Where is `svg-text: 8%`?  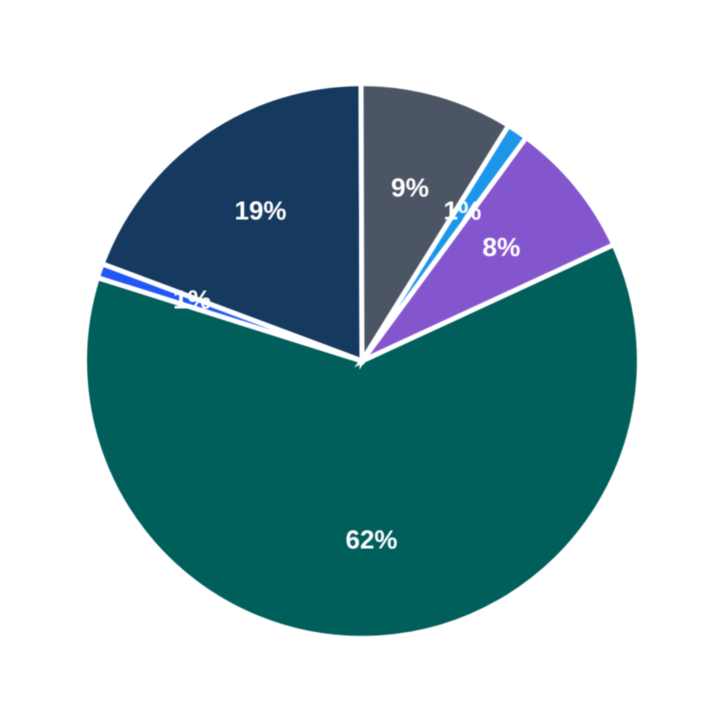
svg-text: 8% is located at coordinates (501, 248).